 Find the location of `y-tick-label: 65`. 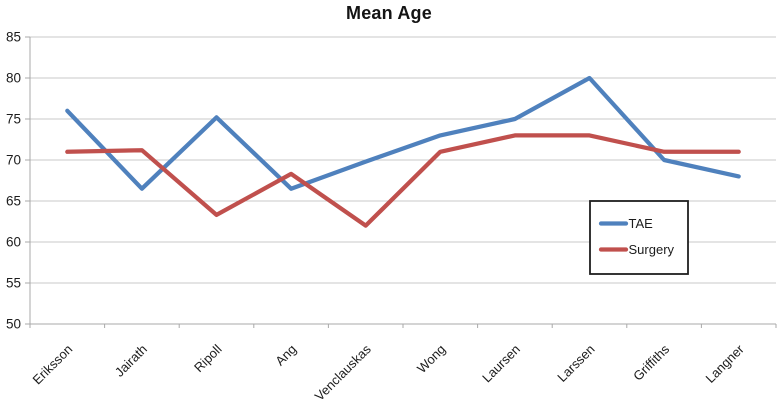

y-tick-label: 65 is located at coordinates (13, 201).